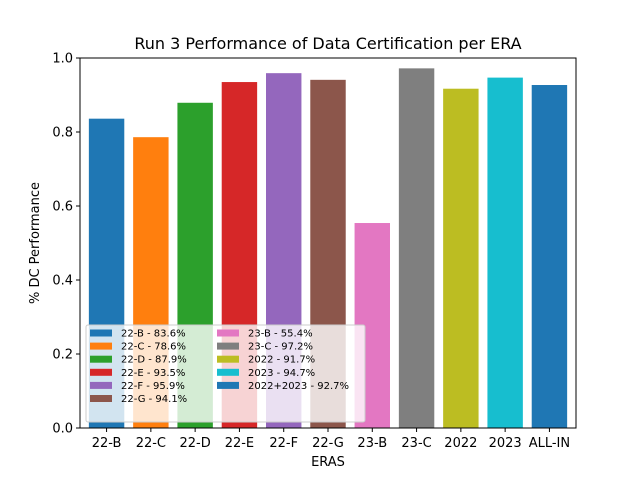 The height and width of the screenshot is (484, 640). What do you see at coordinates (298, 386) in the screenshot?
I see `legend-entry: 2022+2023 - 92.7%` at bounding box center [298, 386].